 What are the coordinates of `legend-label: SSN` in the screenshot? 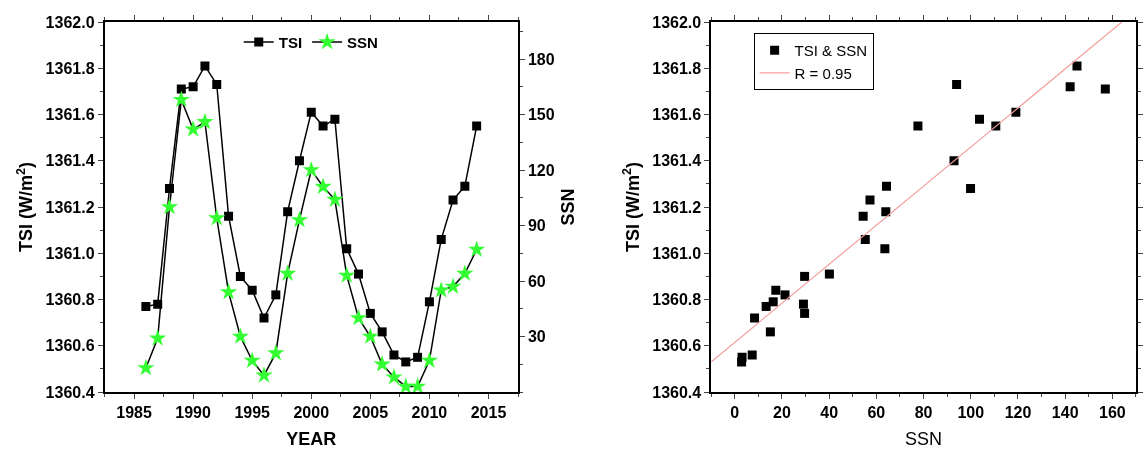 It's located at (362, 42).